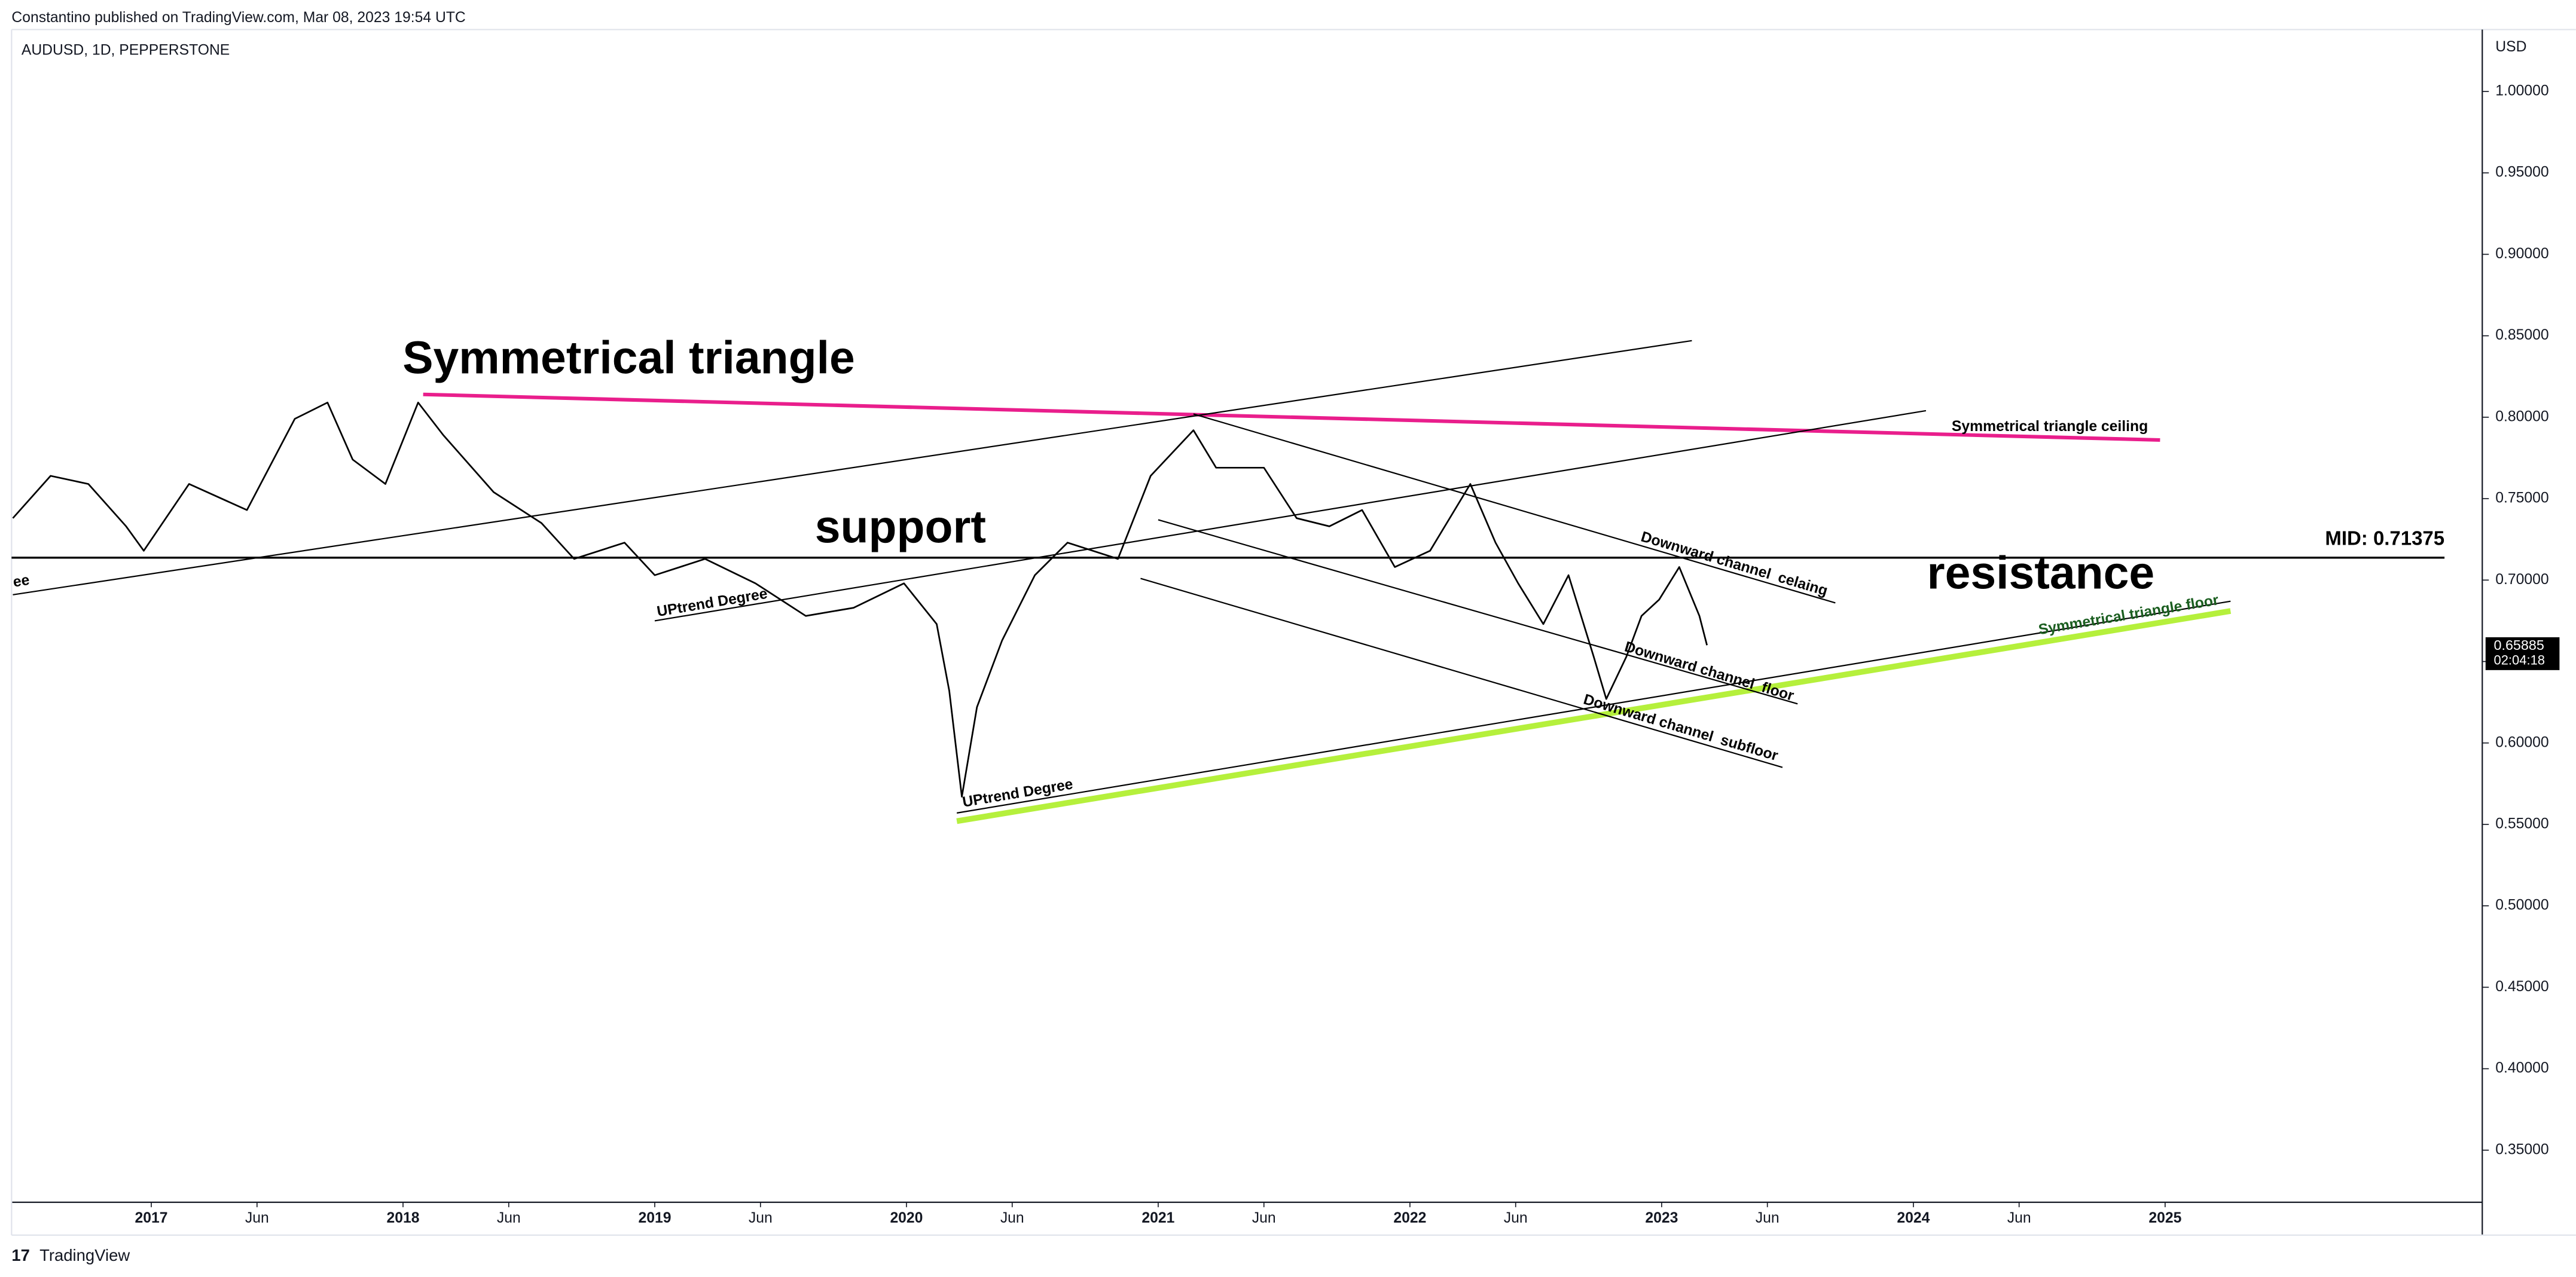 The image size is (2576, 1277). Describe the element at coordinates (628, 358) in the screenshot. I see `annotation: Symmetrical triangle` at that location.